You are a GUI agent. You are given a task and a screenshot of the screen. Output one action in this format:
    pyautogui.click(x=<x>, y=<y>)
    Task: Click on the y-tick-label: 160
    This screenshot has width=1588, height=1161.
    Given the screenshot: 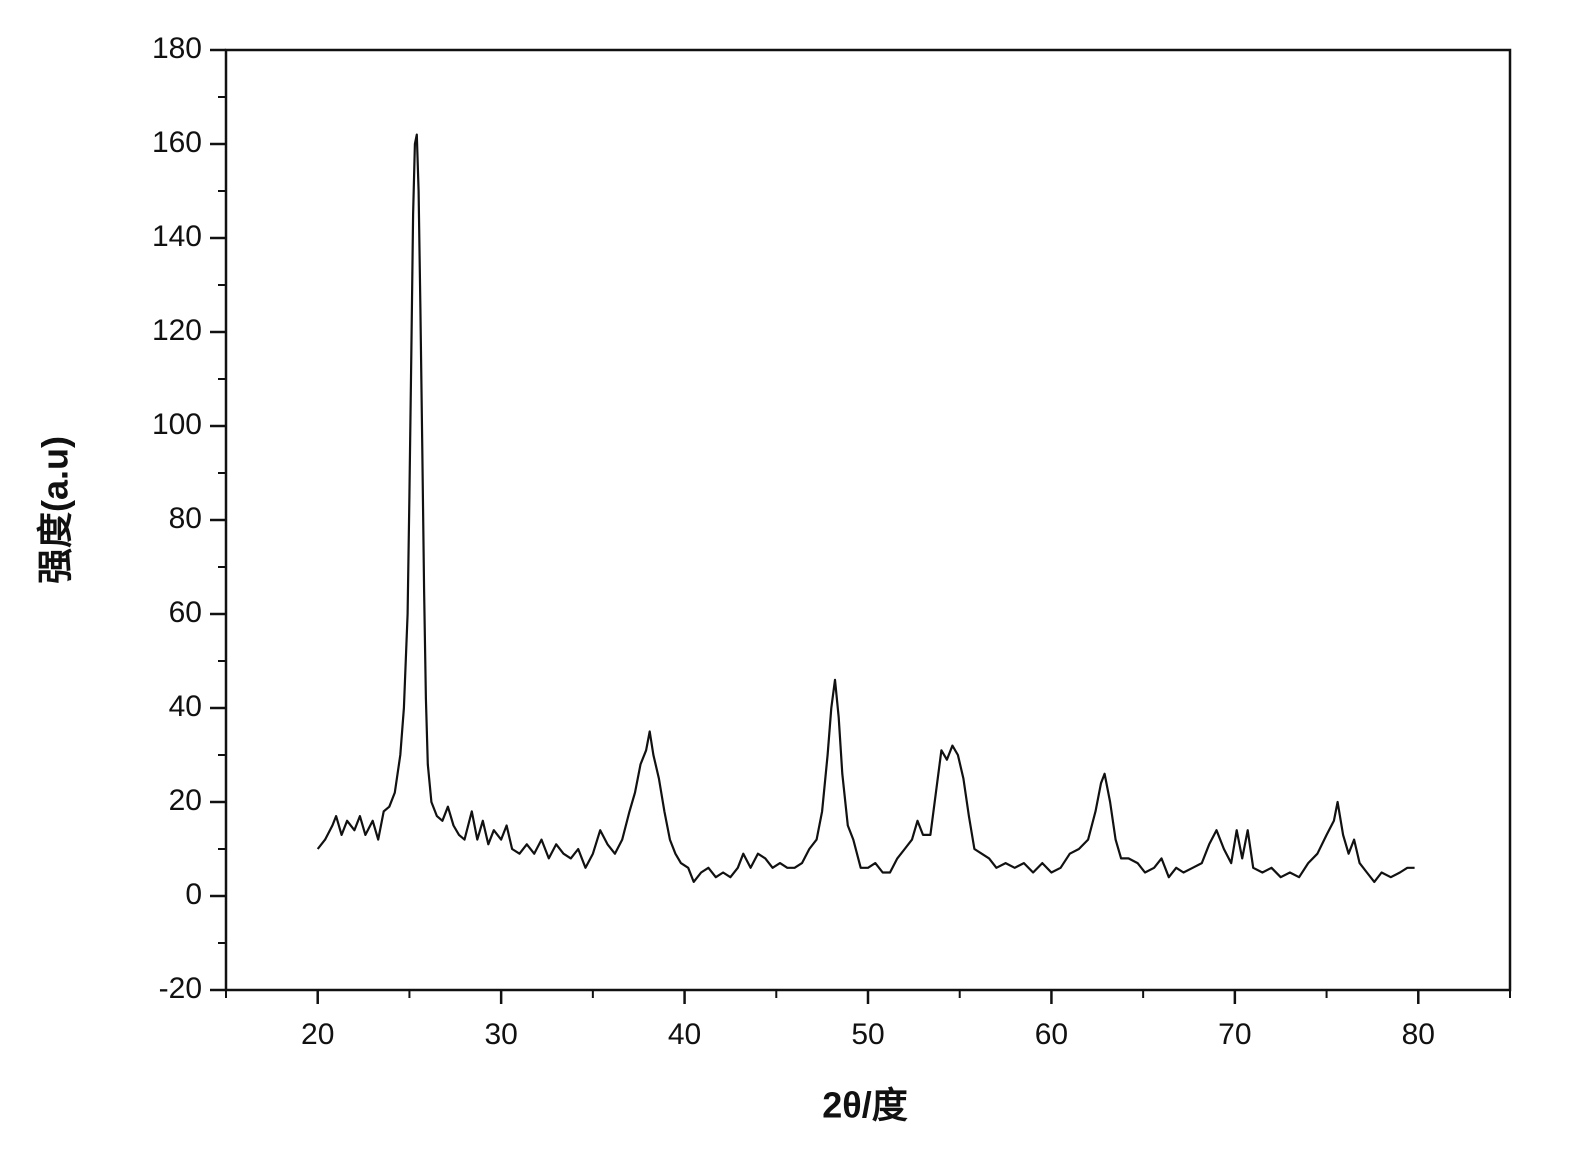 What is the action you would take?
    pyautogui.click(x=177, y=142)
    